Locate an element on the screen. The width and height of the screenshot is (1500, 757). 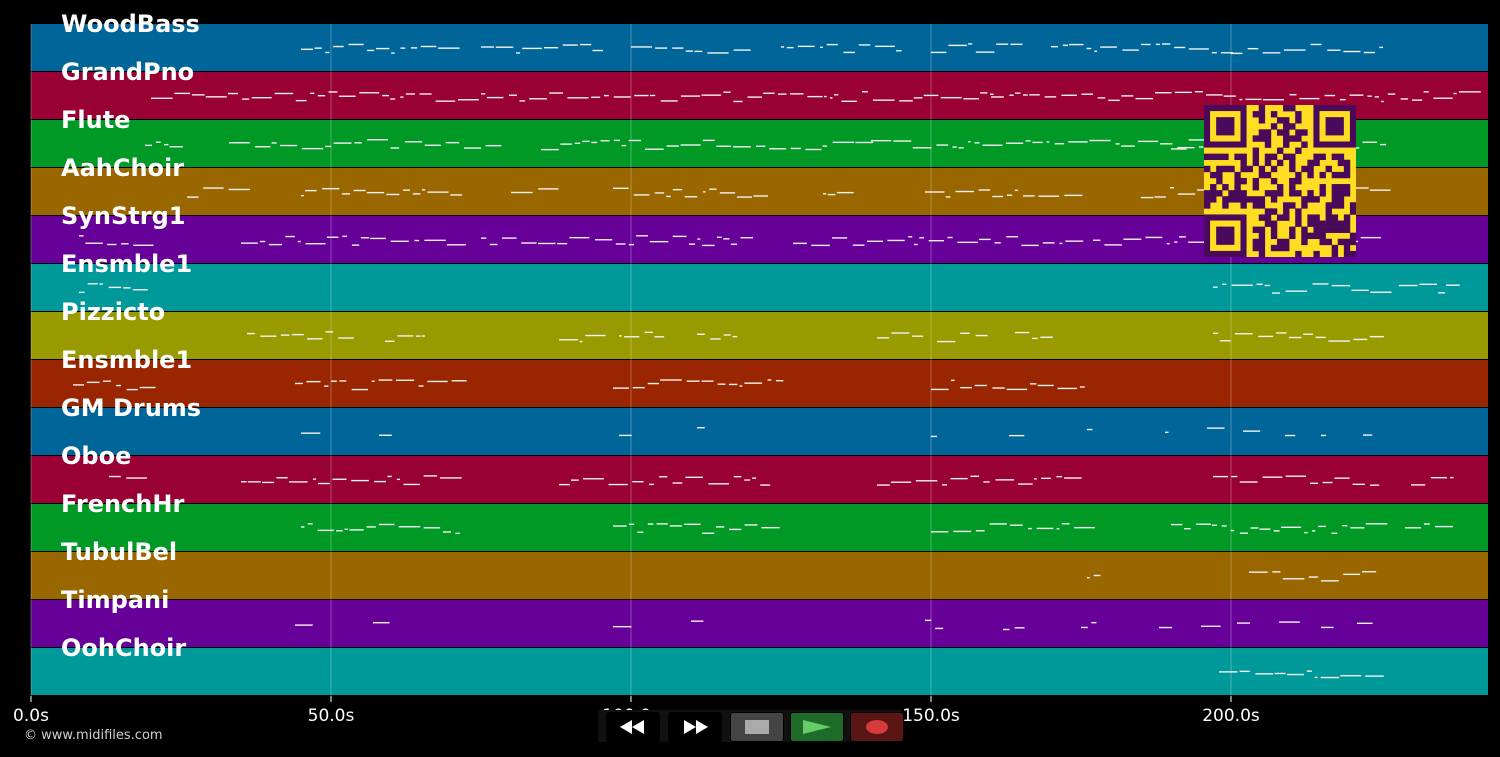
rewind-button is located at coordinates (633, 727).